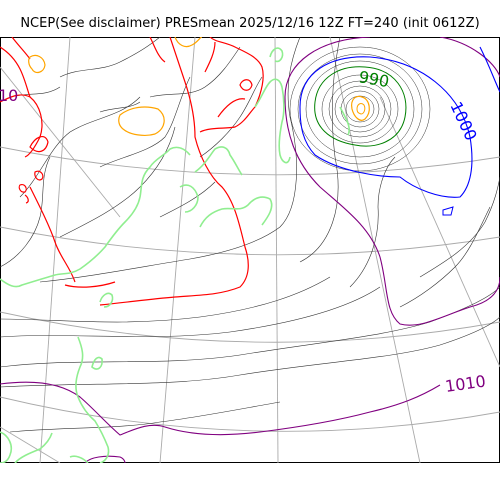 The height and width of the screenshot is (500, 500). I want to click on isobar-1010-bottom, so click(105, 459).